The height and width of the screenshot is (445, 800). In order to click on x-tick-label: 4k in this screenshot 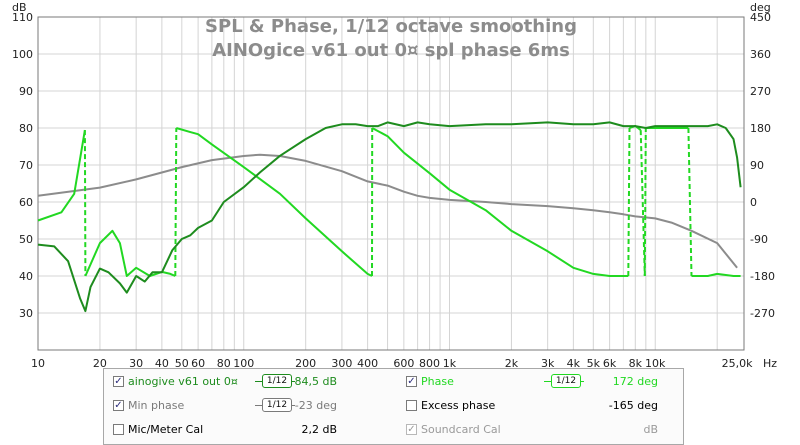, I will do `click(574, 362)`.